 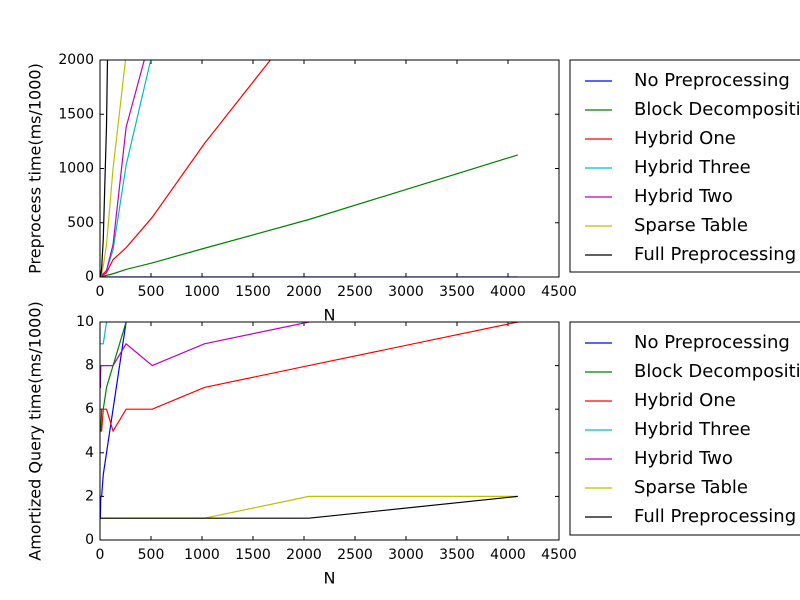 I want to click on y-tick-label: 2, so click(x=89, y=496).